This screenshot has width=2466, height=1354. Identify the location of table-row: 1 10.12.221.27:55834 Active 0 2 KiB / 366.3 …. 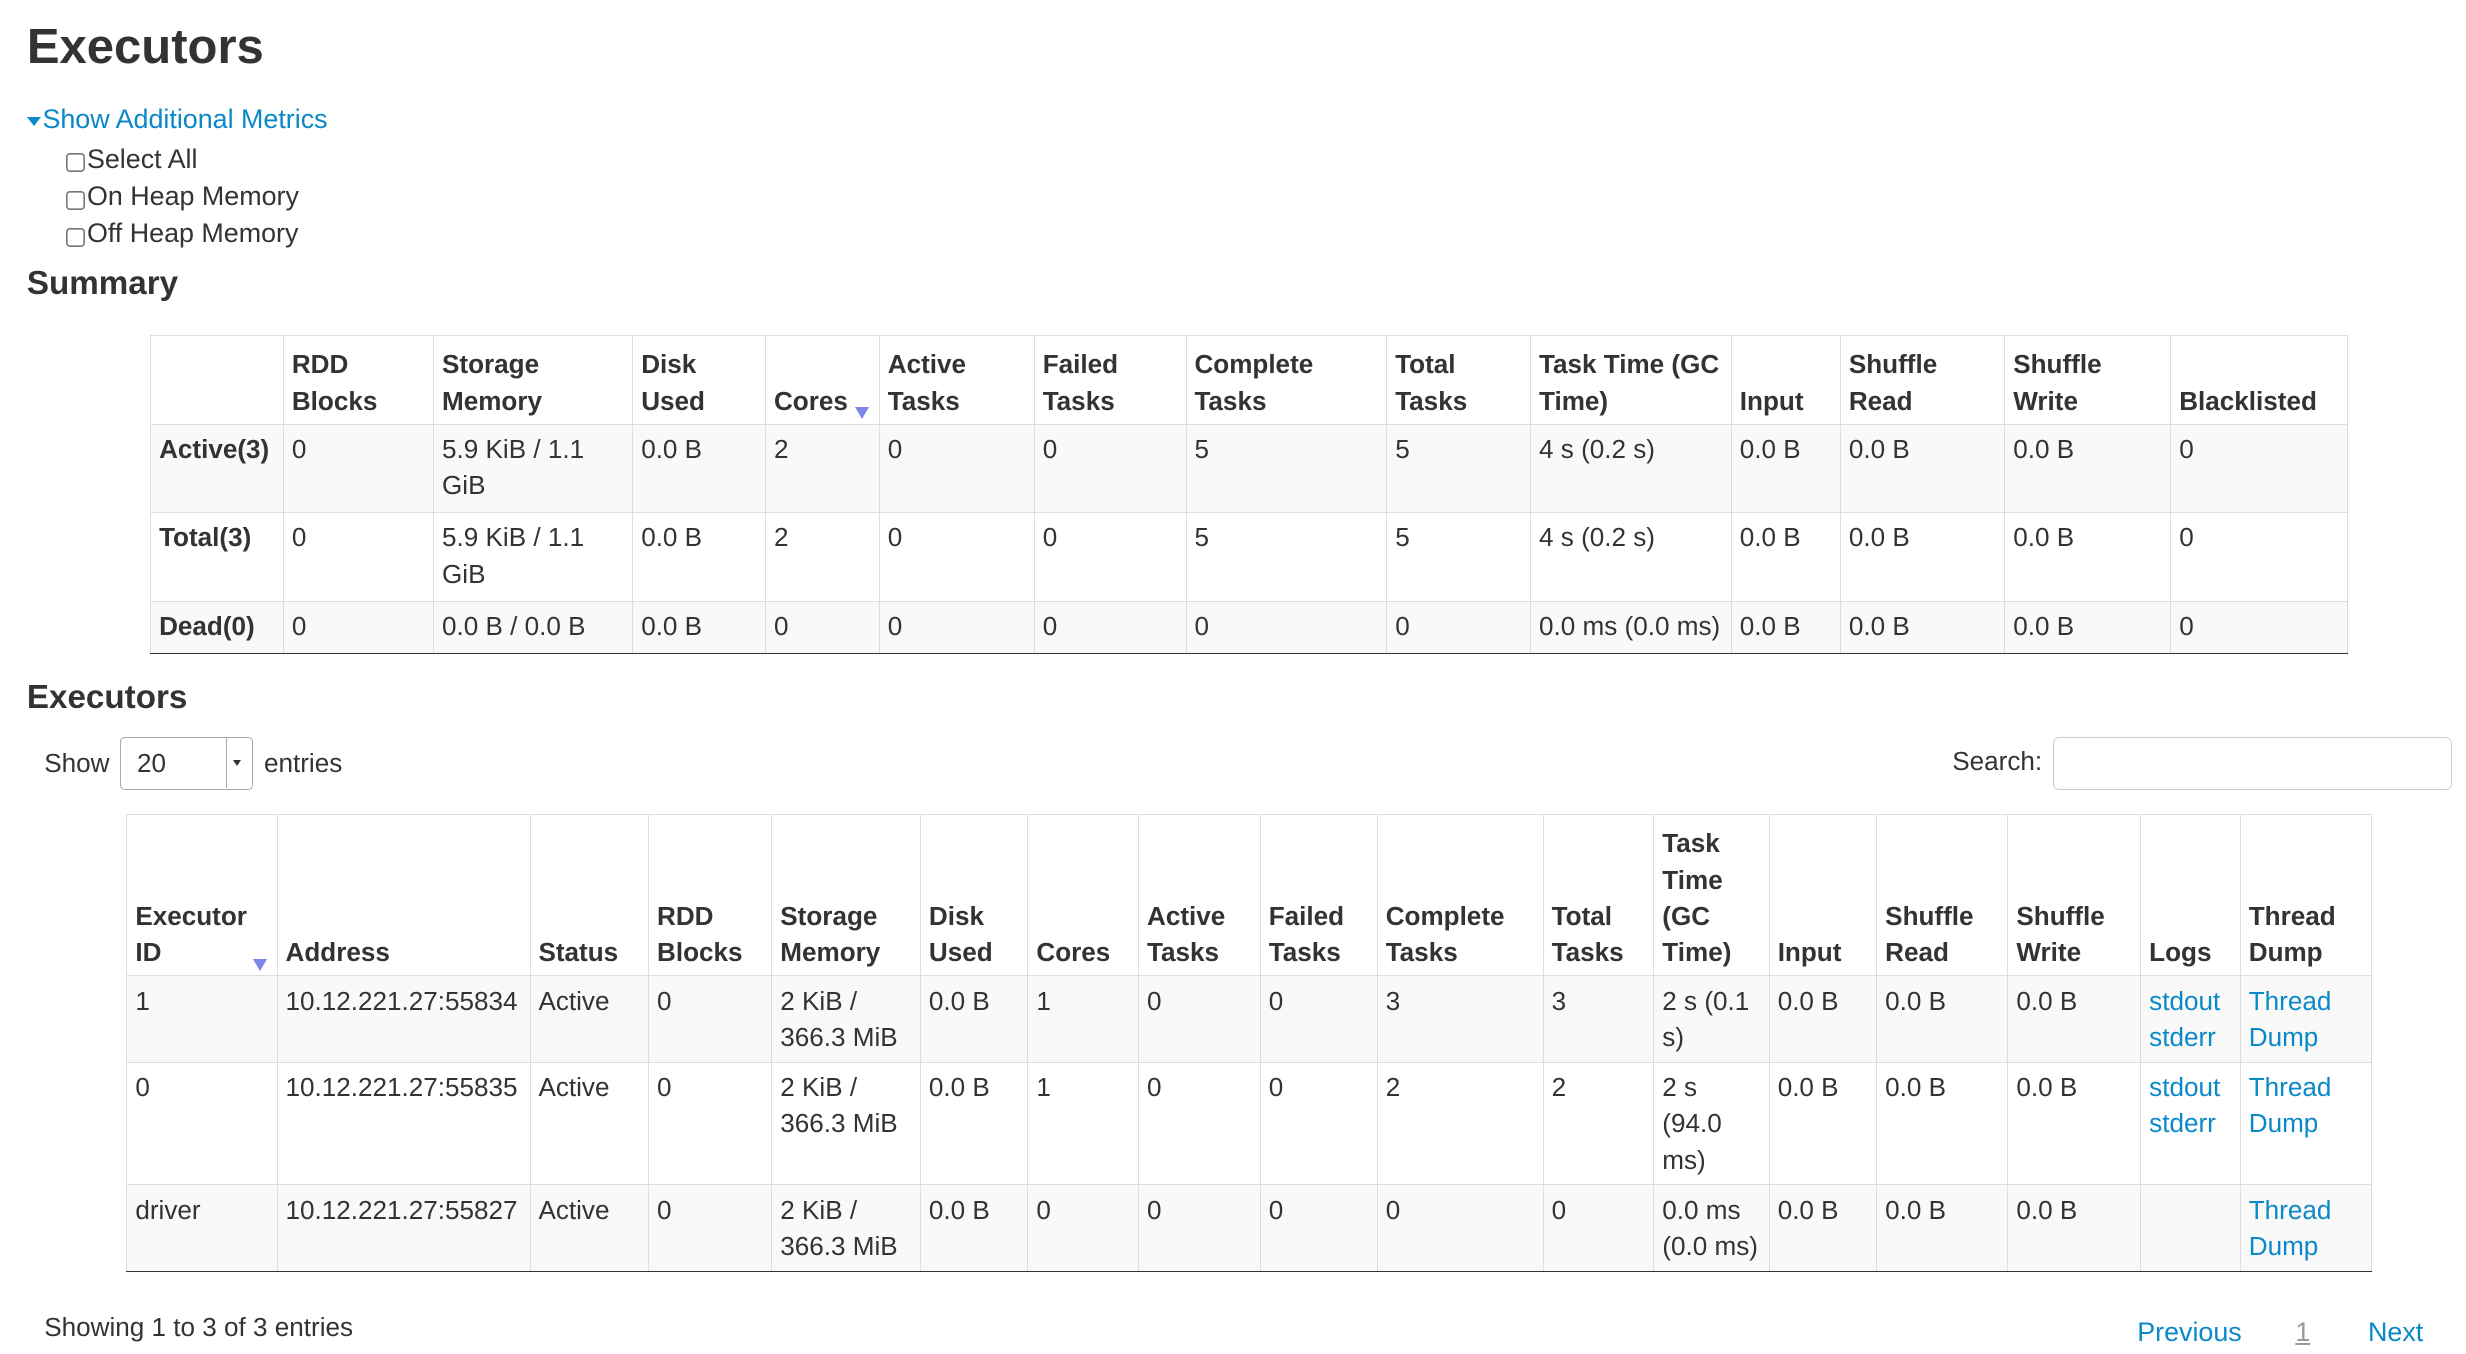
(1249, 1019).